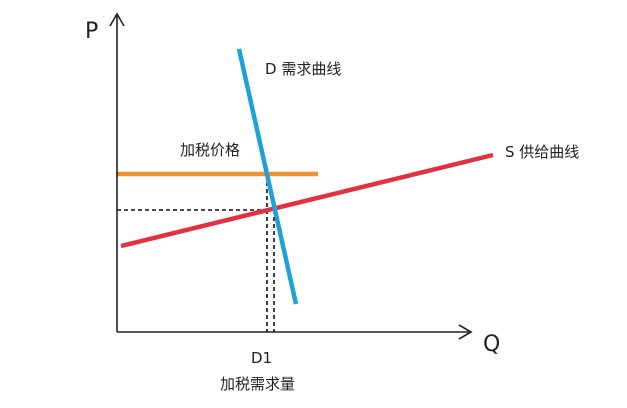 The image size is (627, 408). Describe the element at coordinates (261, 358) in the screenshot. I see `quantity-marker-label: D1` at that location.